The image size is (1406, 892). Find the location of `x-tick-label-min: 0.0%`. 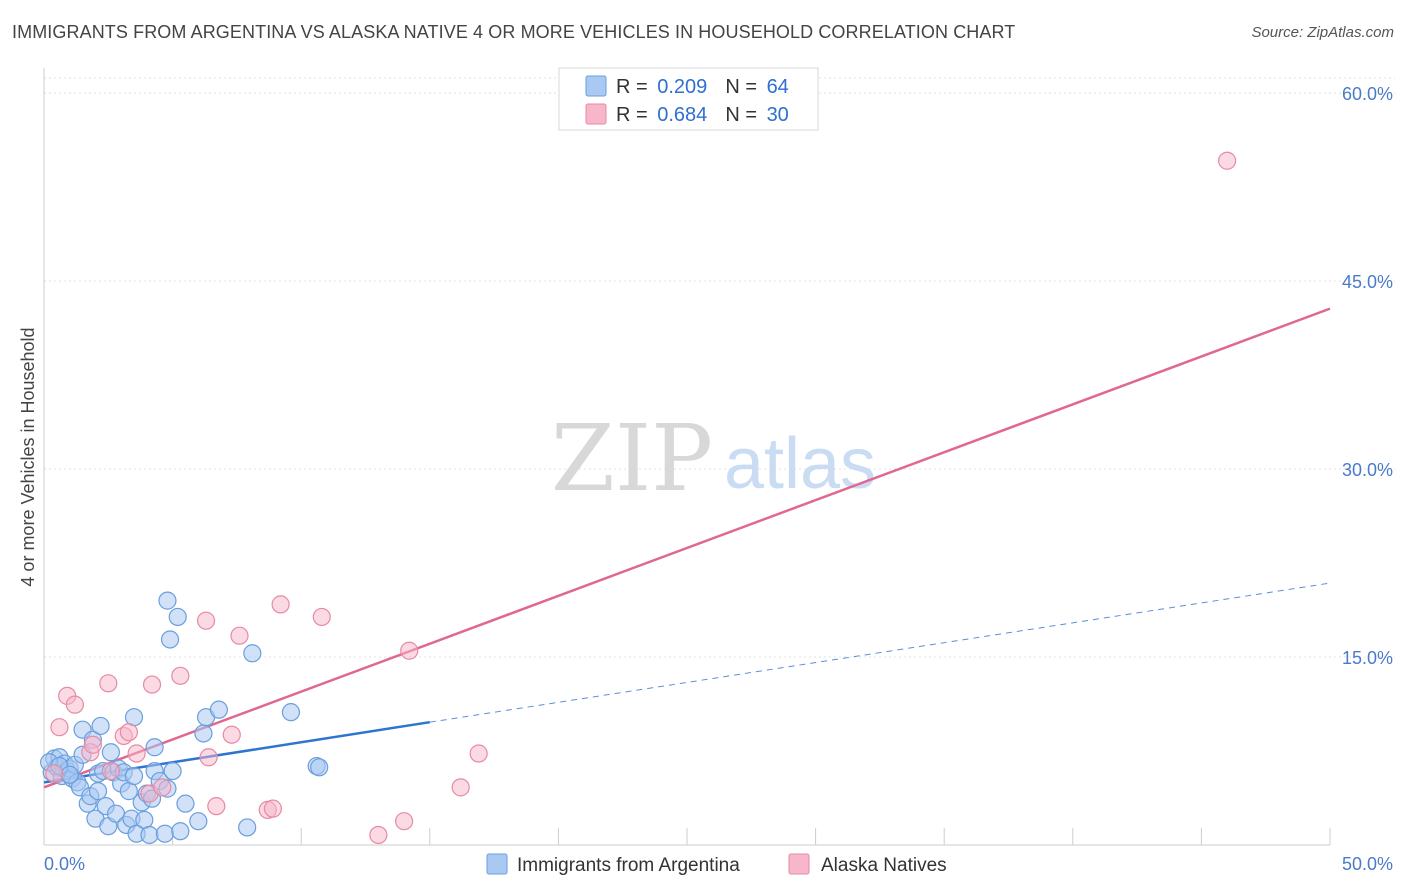

x-tick-label-min: 0.0% is located at coordinates (64, 864).